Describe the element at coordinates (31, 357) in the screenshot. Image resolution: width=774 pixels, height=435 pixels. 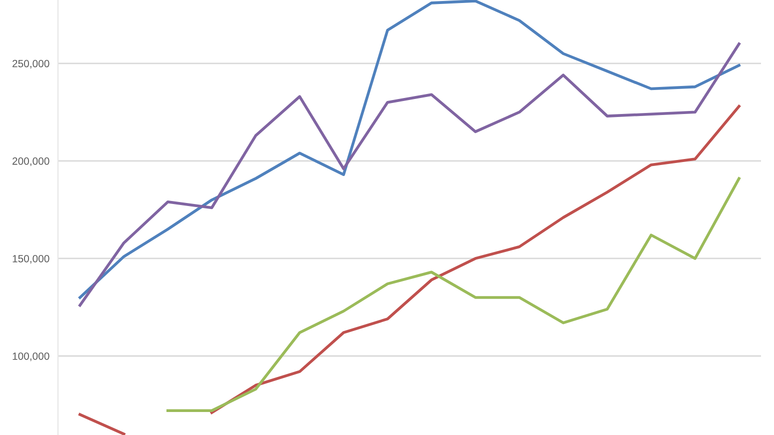
I see `y-tick-label: 100,000` at that location.